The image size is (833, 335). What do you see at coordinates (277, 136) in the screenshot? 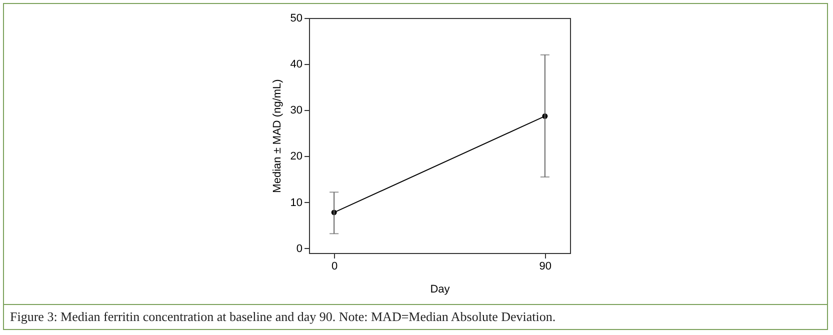
I see `y-axis-title: Median ± MAD (ng/mL)` at bounding box center [277, 136].